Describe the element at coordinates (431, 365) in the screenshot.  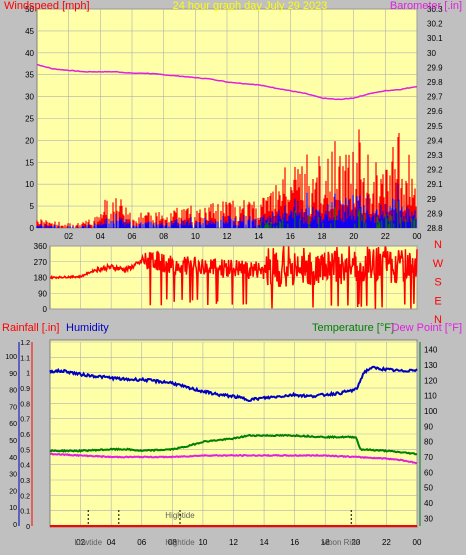
I see `temperature-tick-label: 130` at that location.